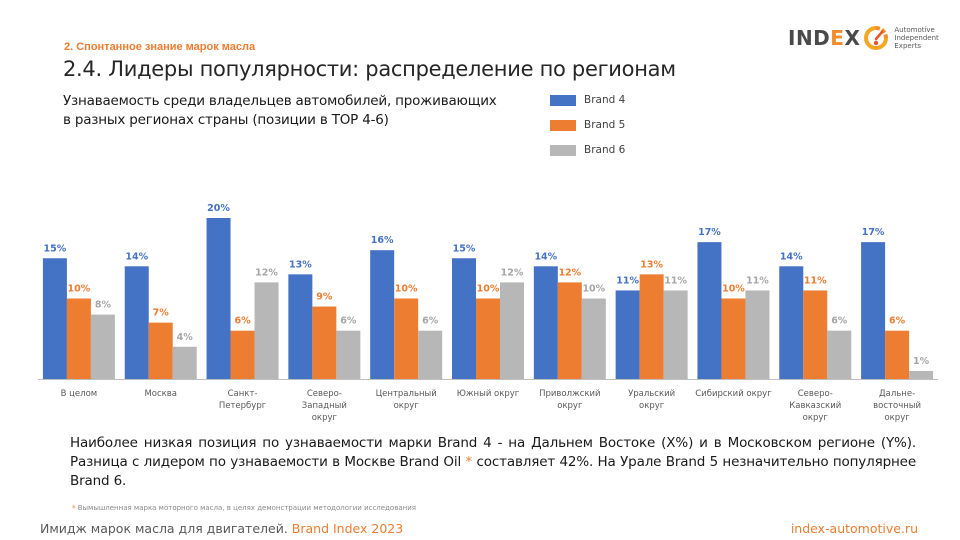 The height and width of the screenshot is (540, 960). I want to click on value-label-brand6-8: 11%, so click(757, 280).